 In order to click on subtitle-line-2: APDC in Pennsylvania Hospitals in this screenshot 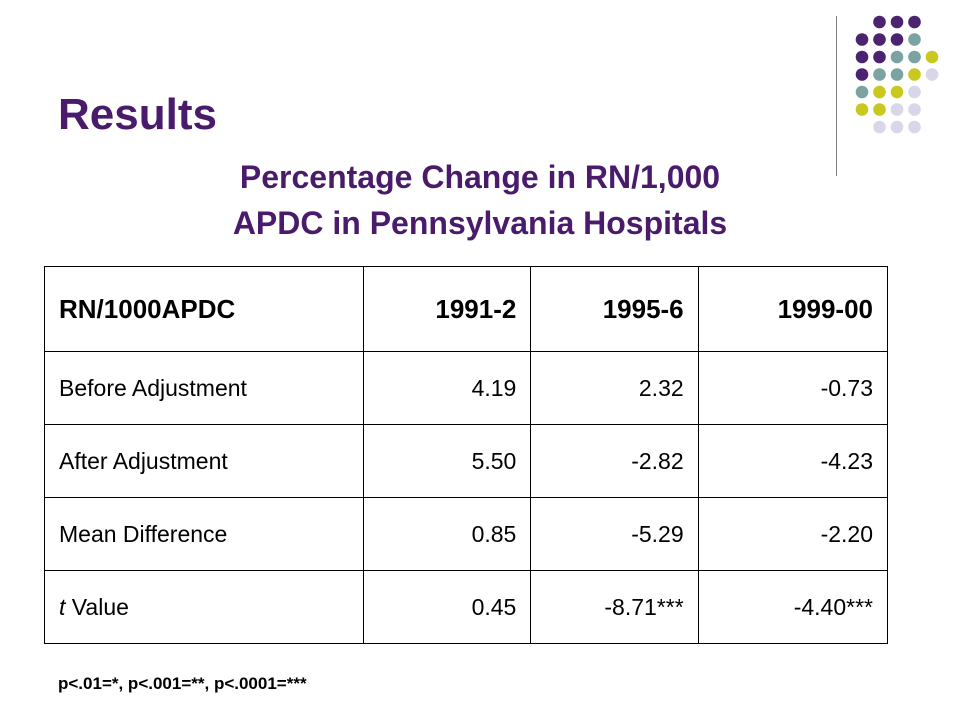, I will do `click(480, 223)`.